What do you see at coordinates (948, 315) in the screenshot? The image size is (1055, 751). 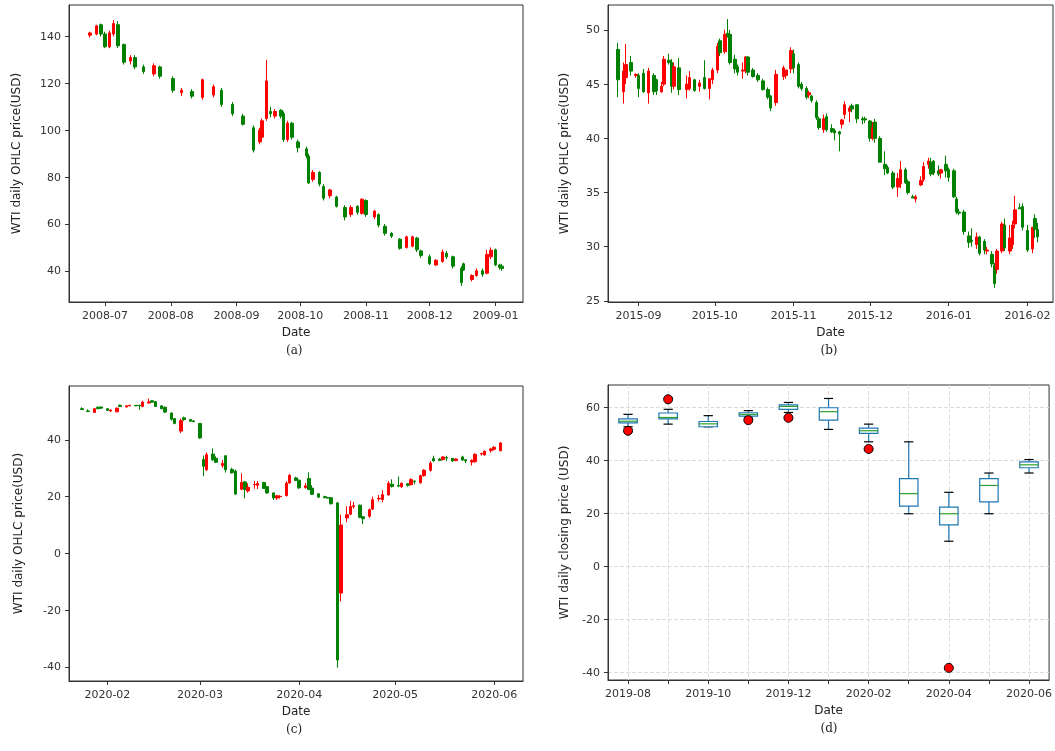 I see `x-tick-label: 2016-01` at bounding box center [948, 315].